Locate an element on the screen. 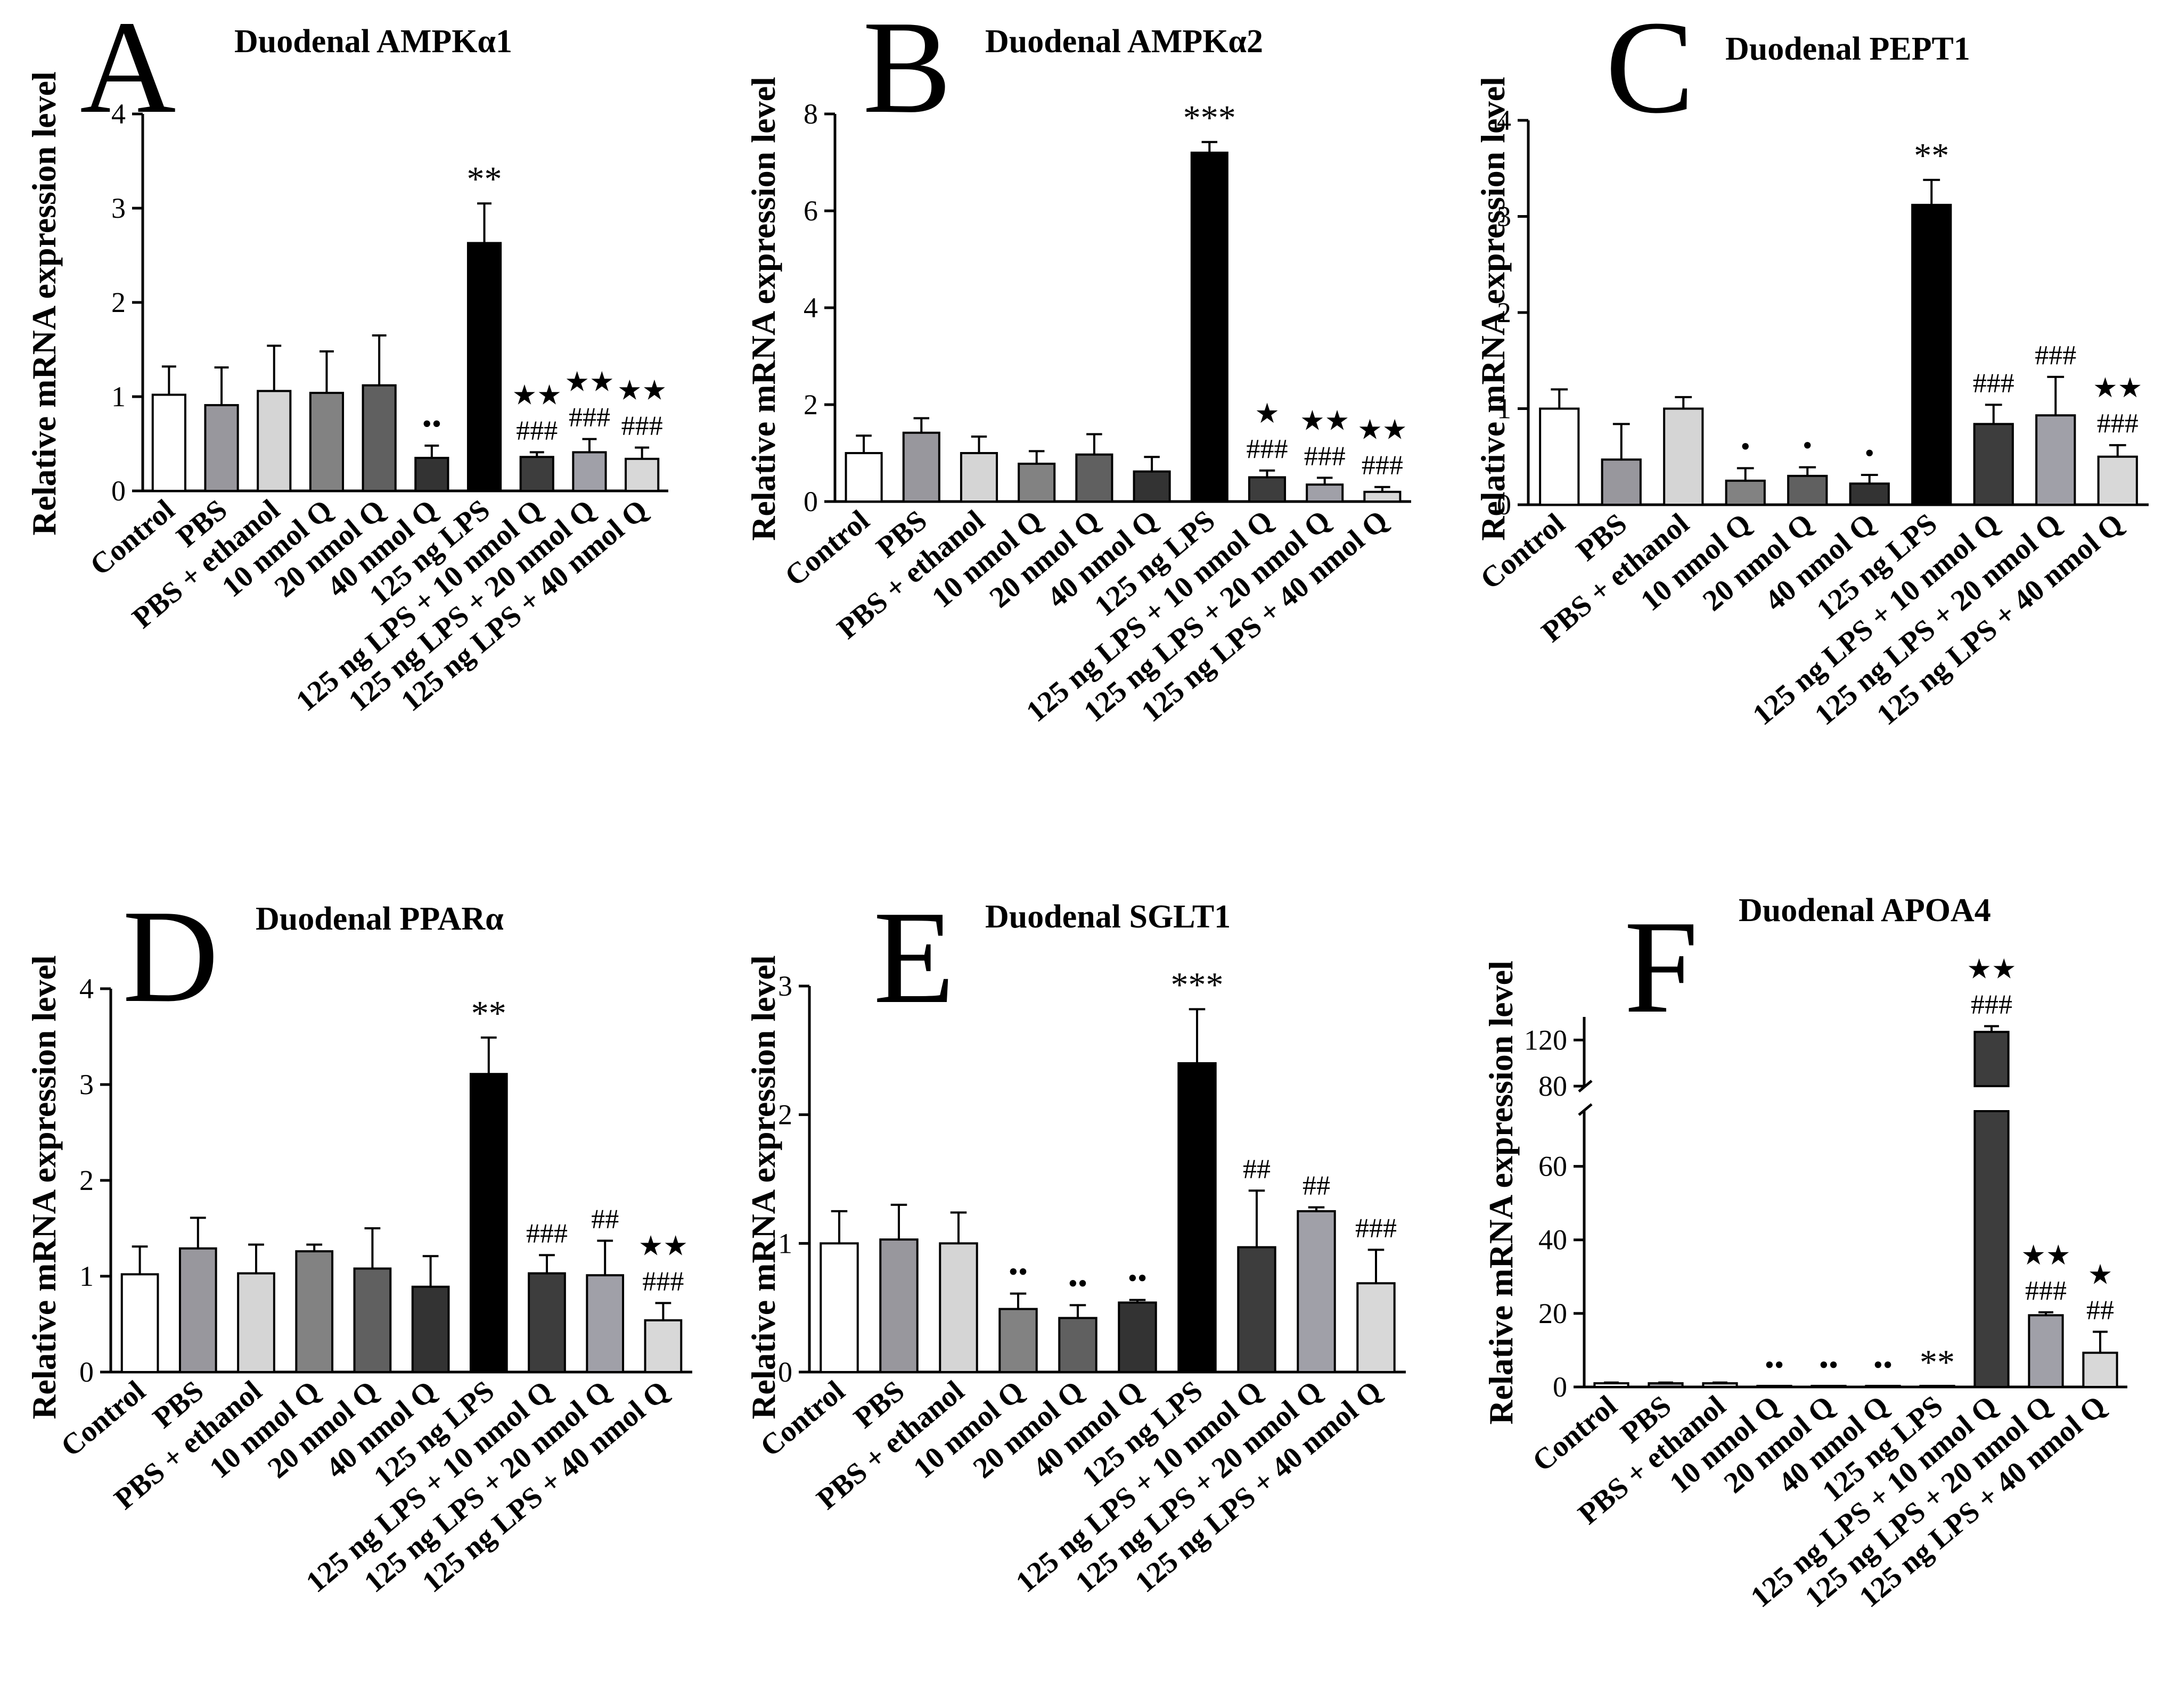 Image resolution: width=2179 pixels, height=1708 pixels. y-tick-label: 40 is located at coordinates (1552, 1240).